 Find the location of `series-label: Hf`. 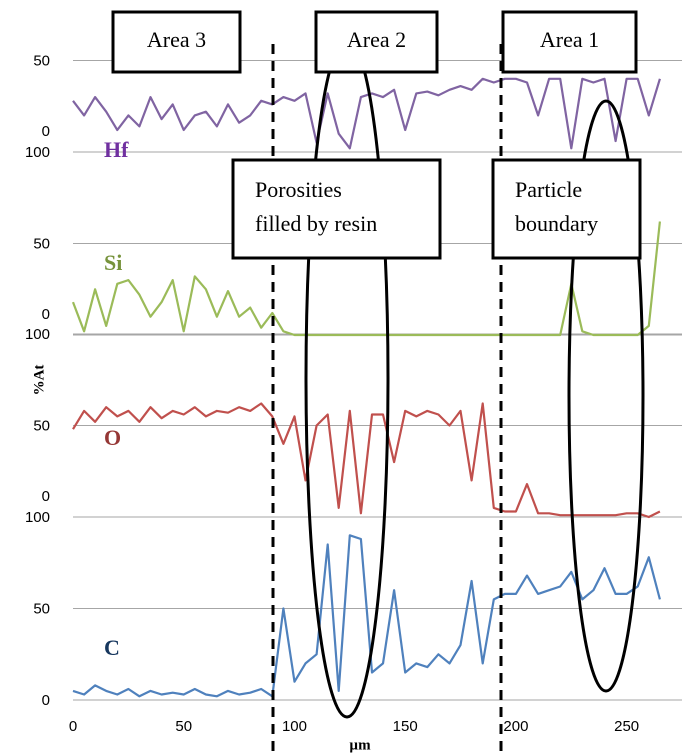

series-label: Hf is located at coordinates (116, 149).